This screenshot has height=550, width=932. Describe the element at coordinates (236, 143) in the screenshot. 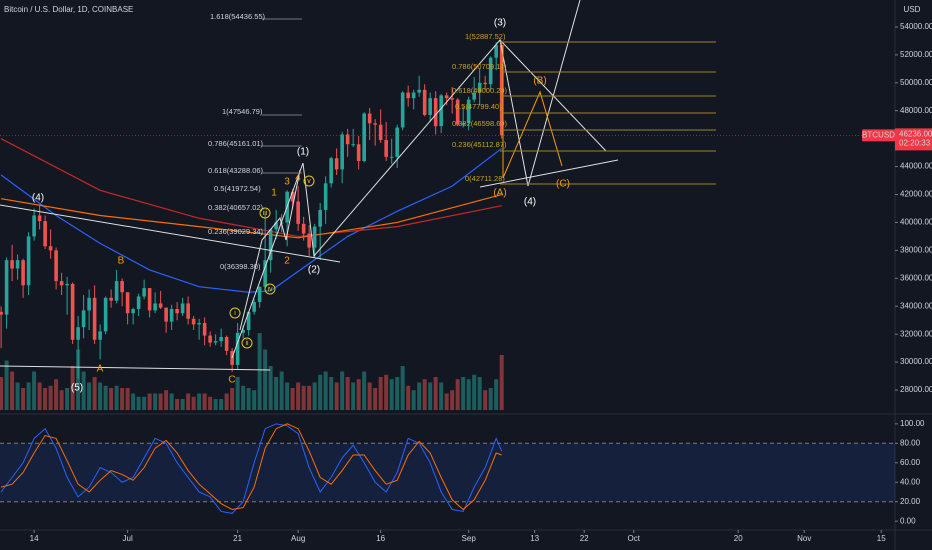

I see `fib-label: 0.786(45161.01)` at that location.